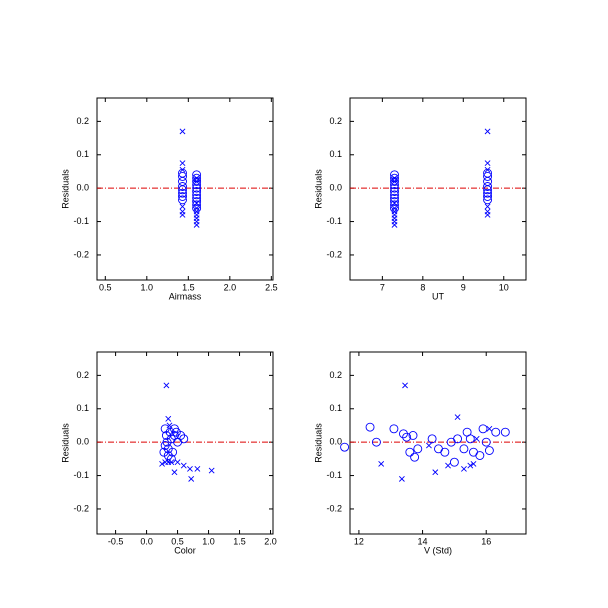  What do you see at coordinates (146, 541) in the screenshot?
I see `x-tick-label: 0.0` at bounding box center [146, 541].